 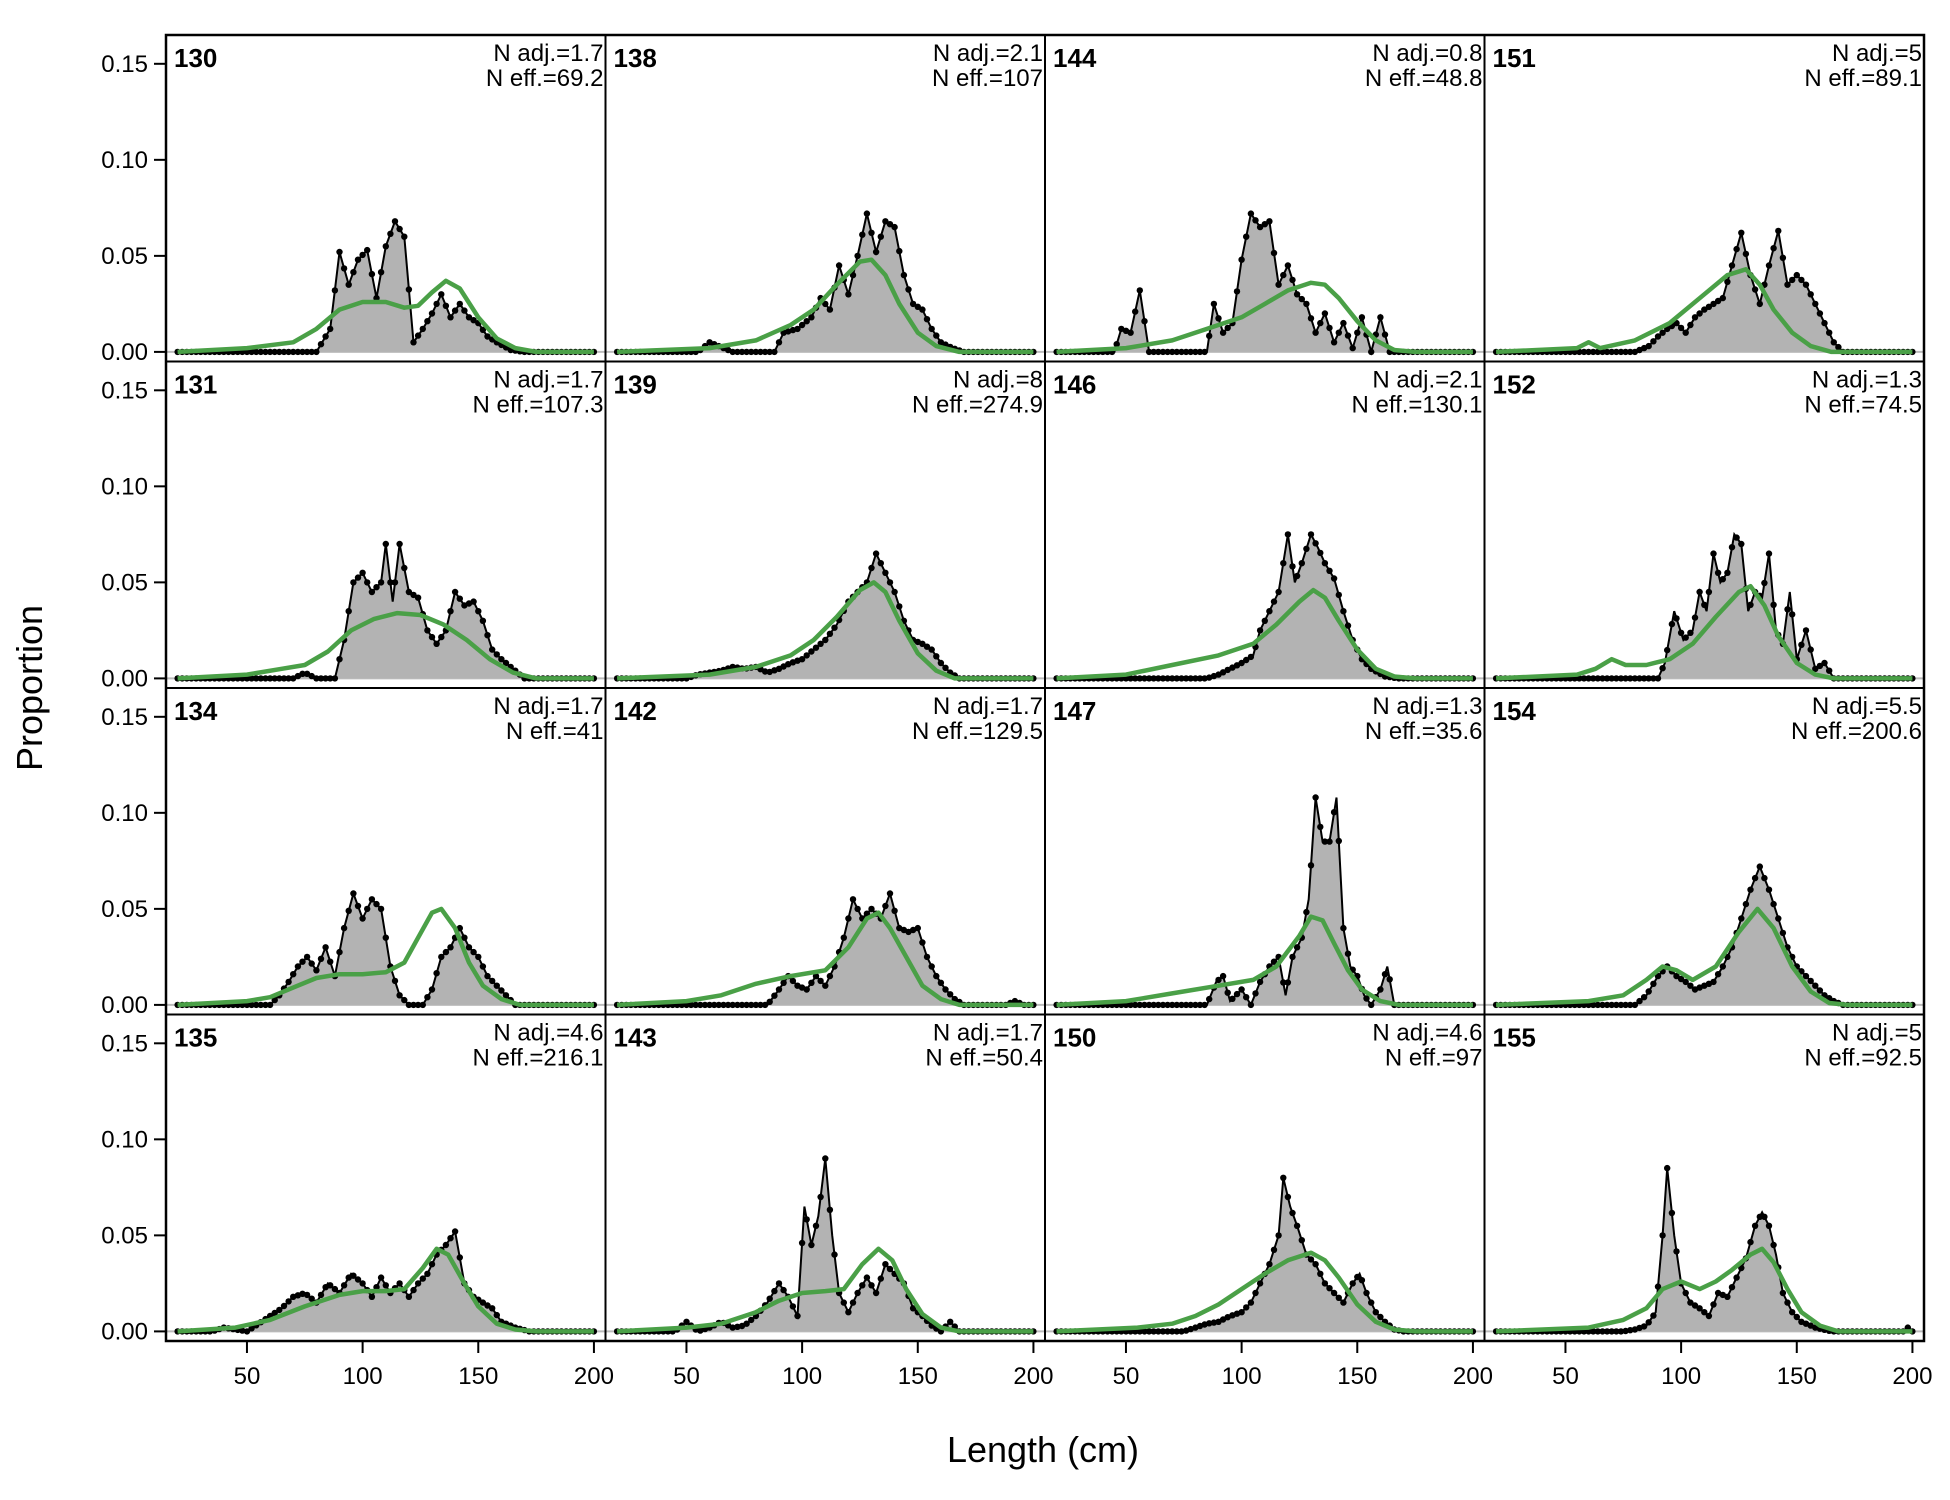 What do you see at coordinates (195, 58) in the screenshot?
I see `panel-title: 130` at bounding box center [195, 58].